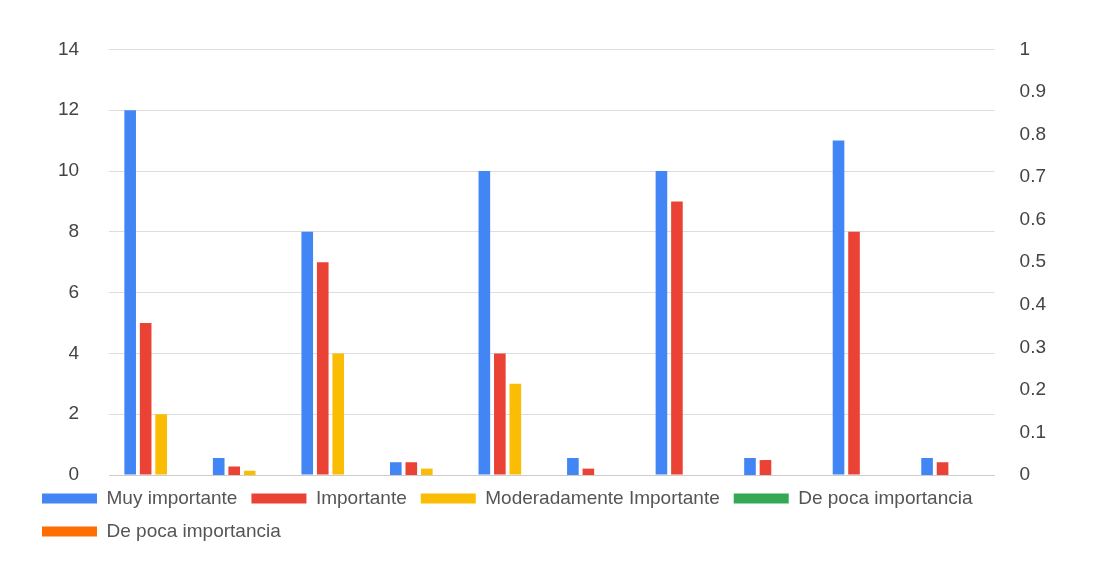  Describe the element at coordinates (1033, 303) in the screenshot. I see `y2-tick-label: 0.4` at that location.